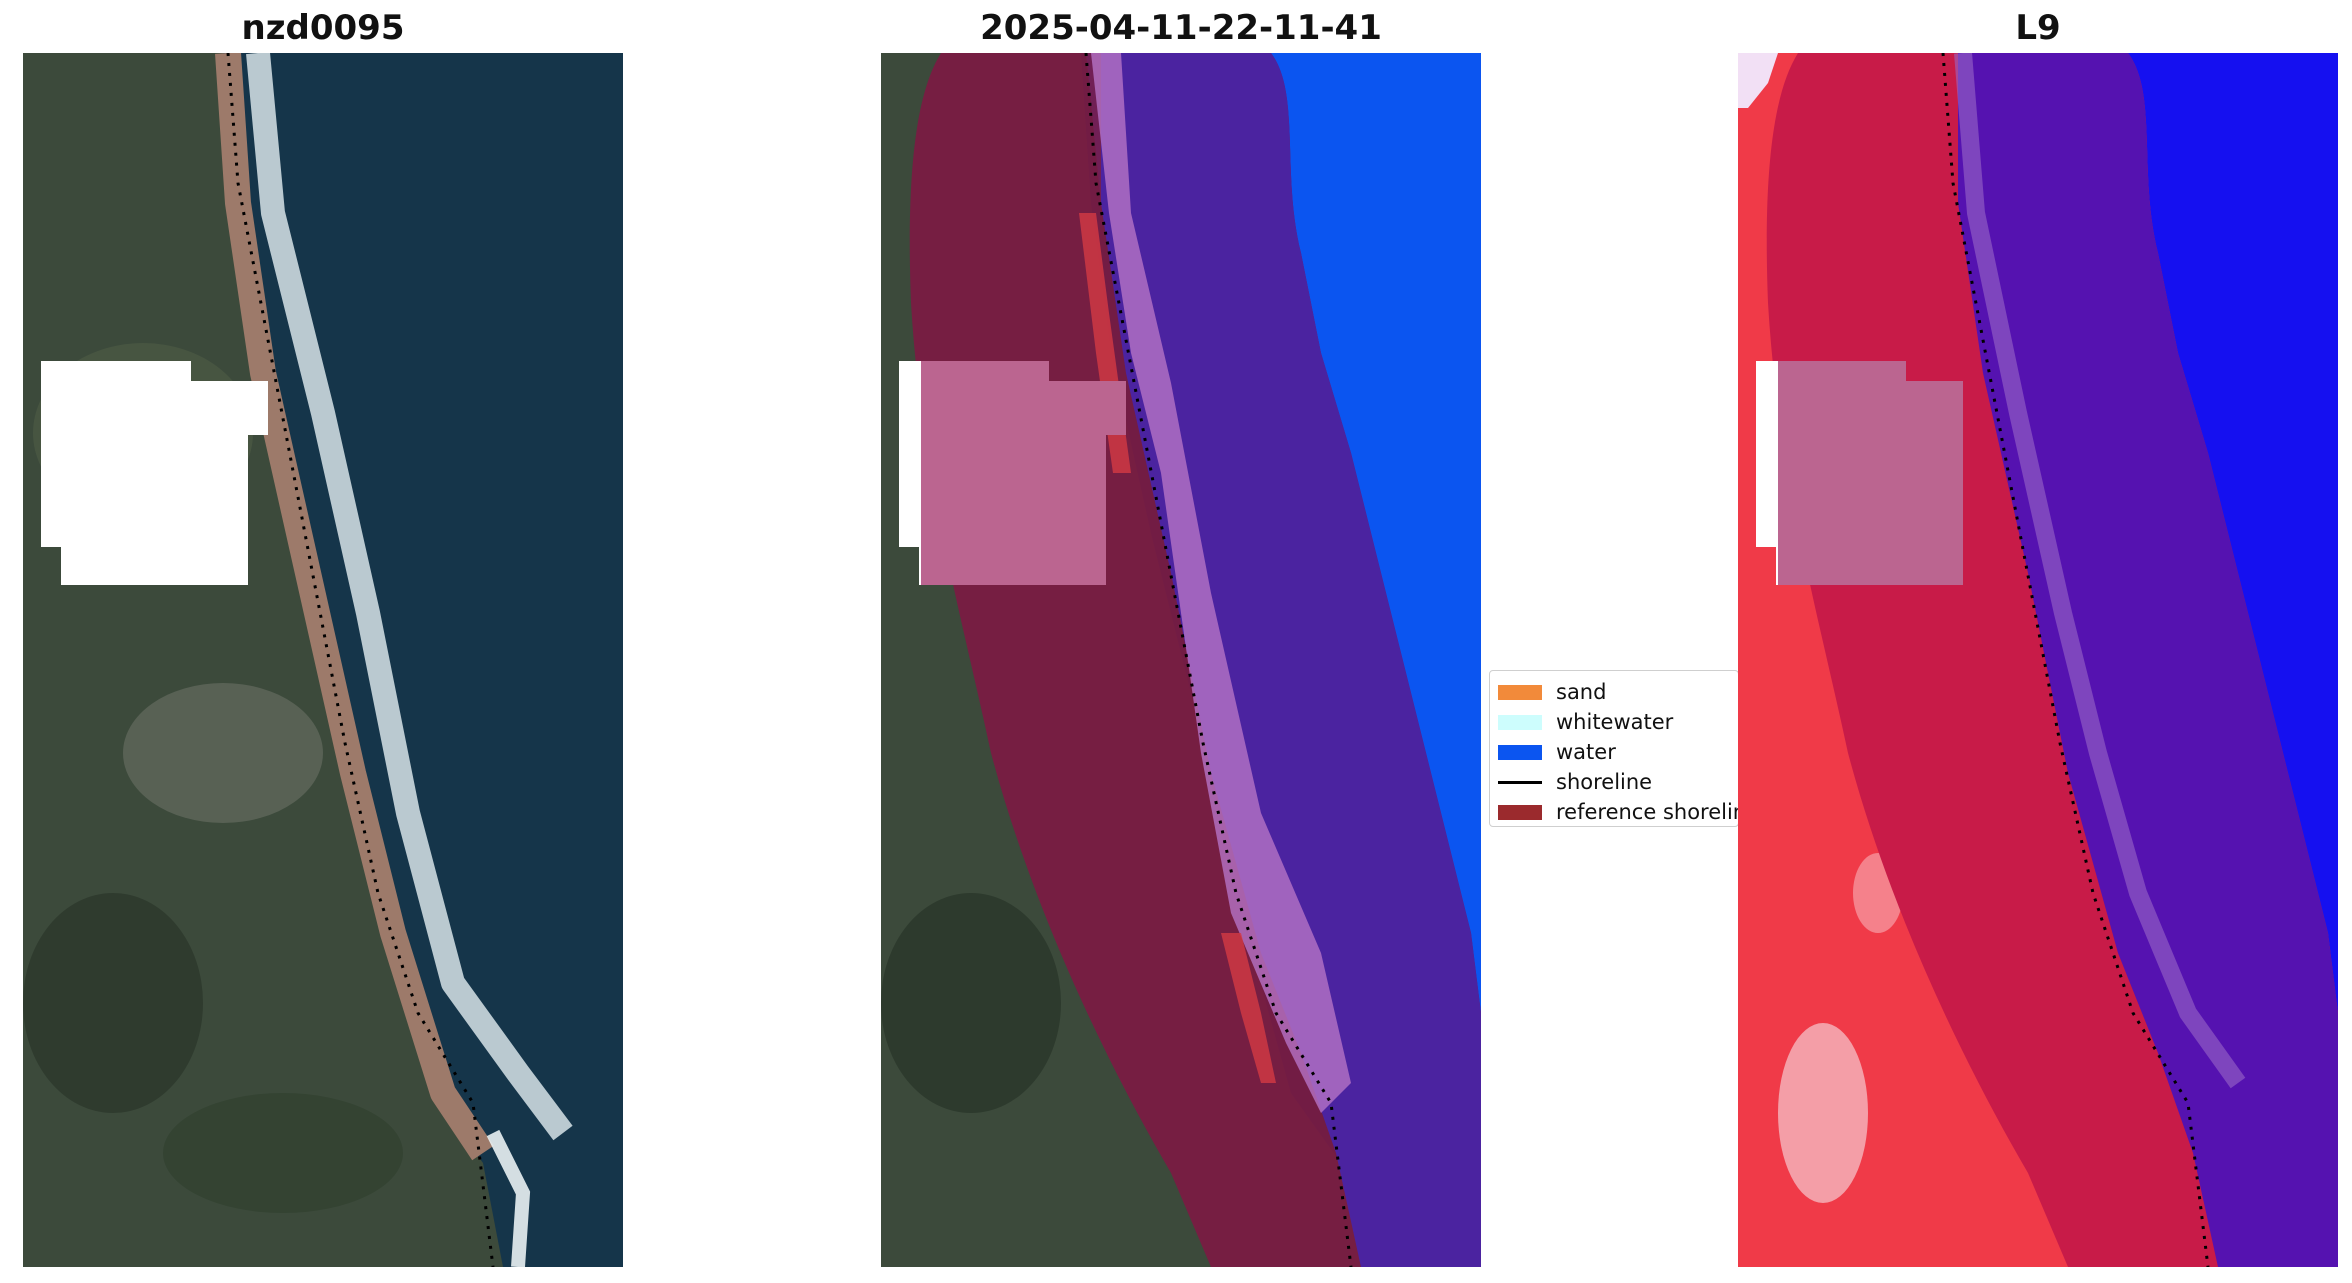 The height and width of the screenshot is (1283, 2352). I want to click on legend-label-sand: sand, so click(1581, 692).